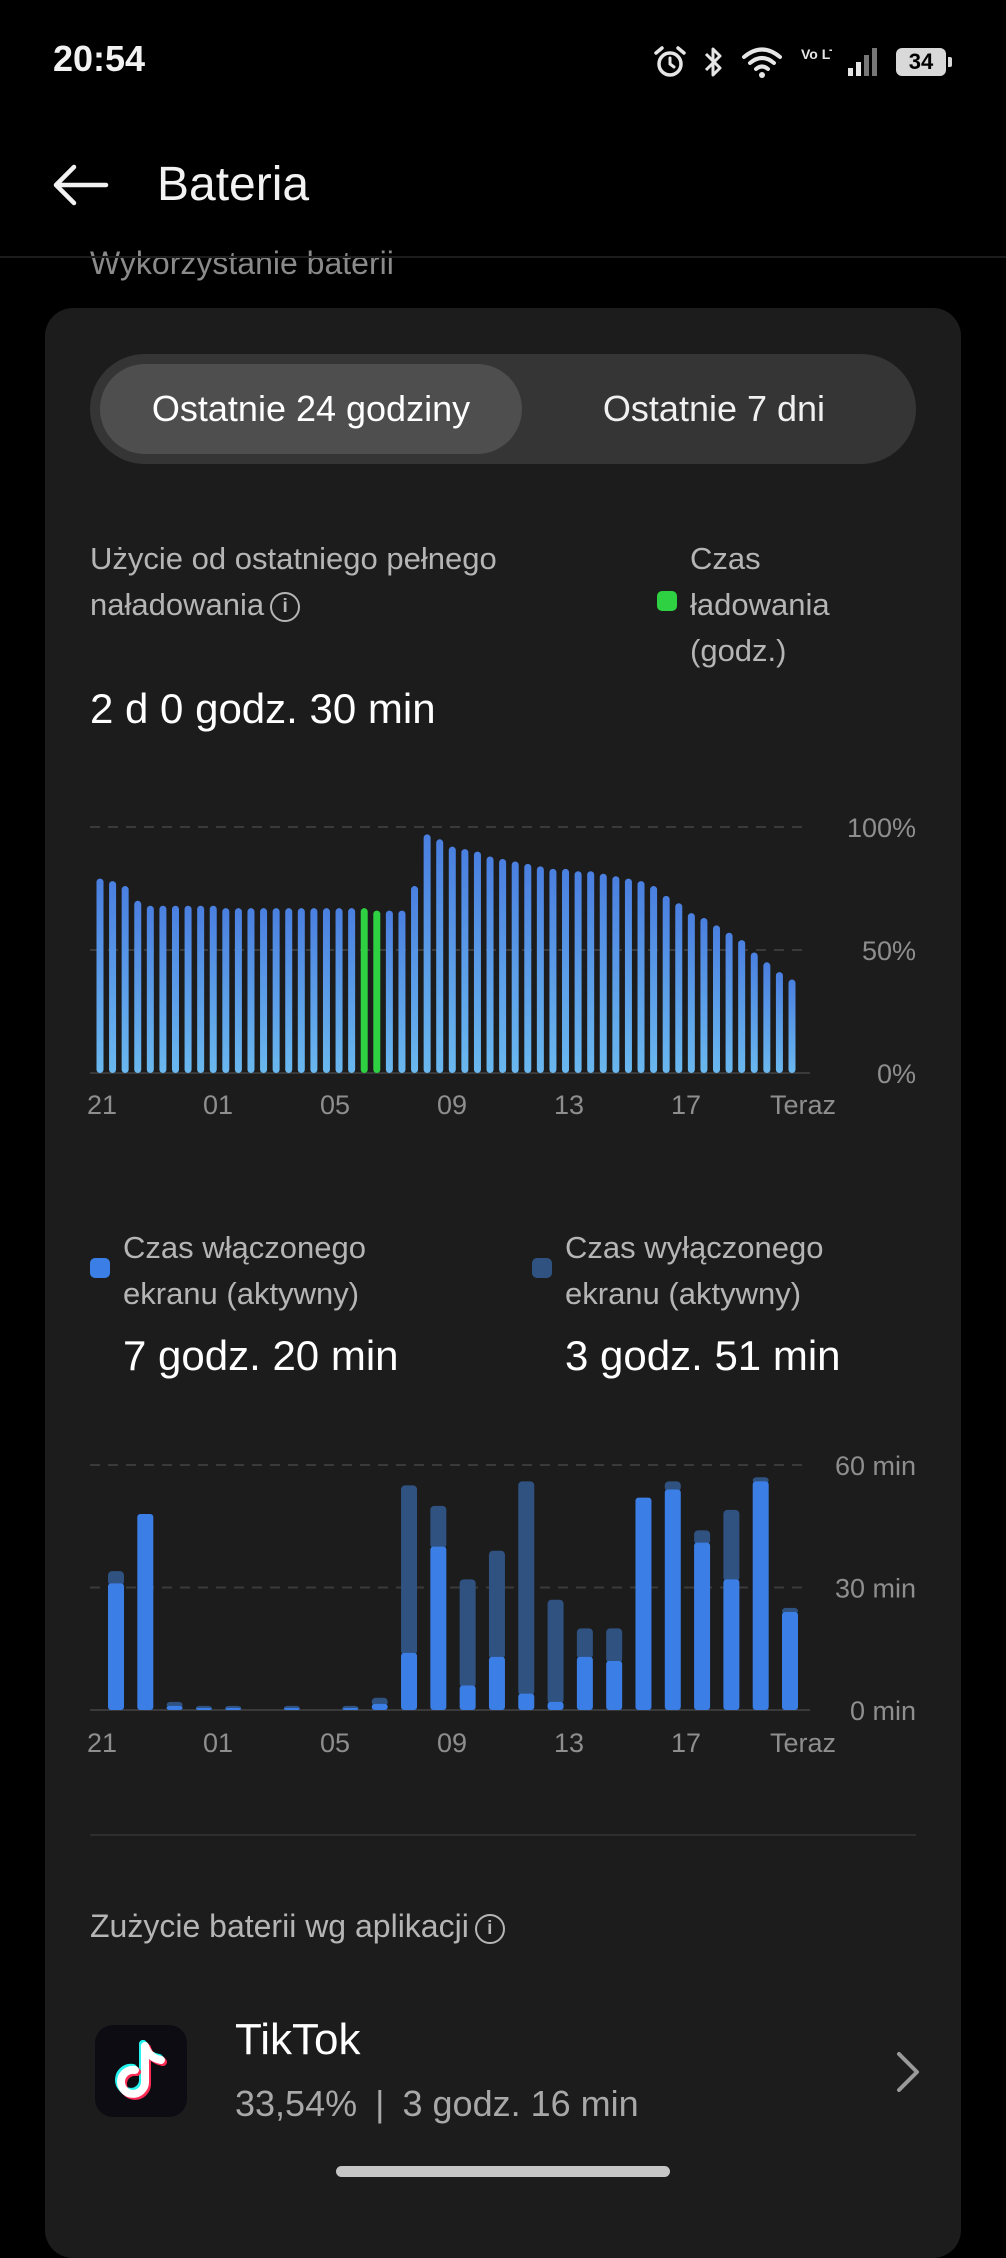 This screenshot has height=2258, width=1006. I want to click on app-percent: 33,54%, so click(296, 2103).